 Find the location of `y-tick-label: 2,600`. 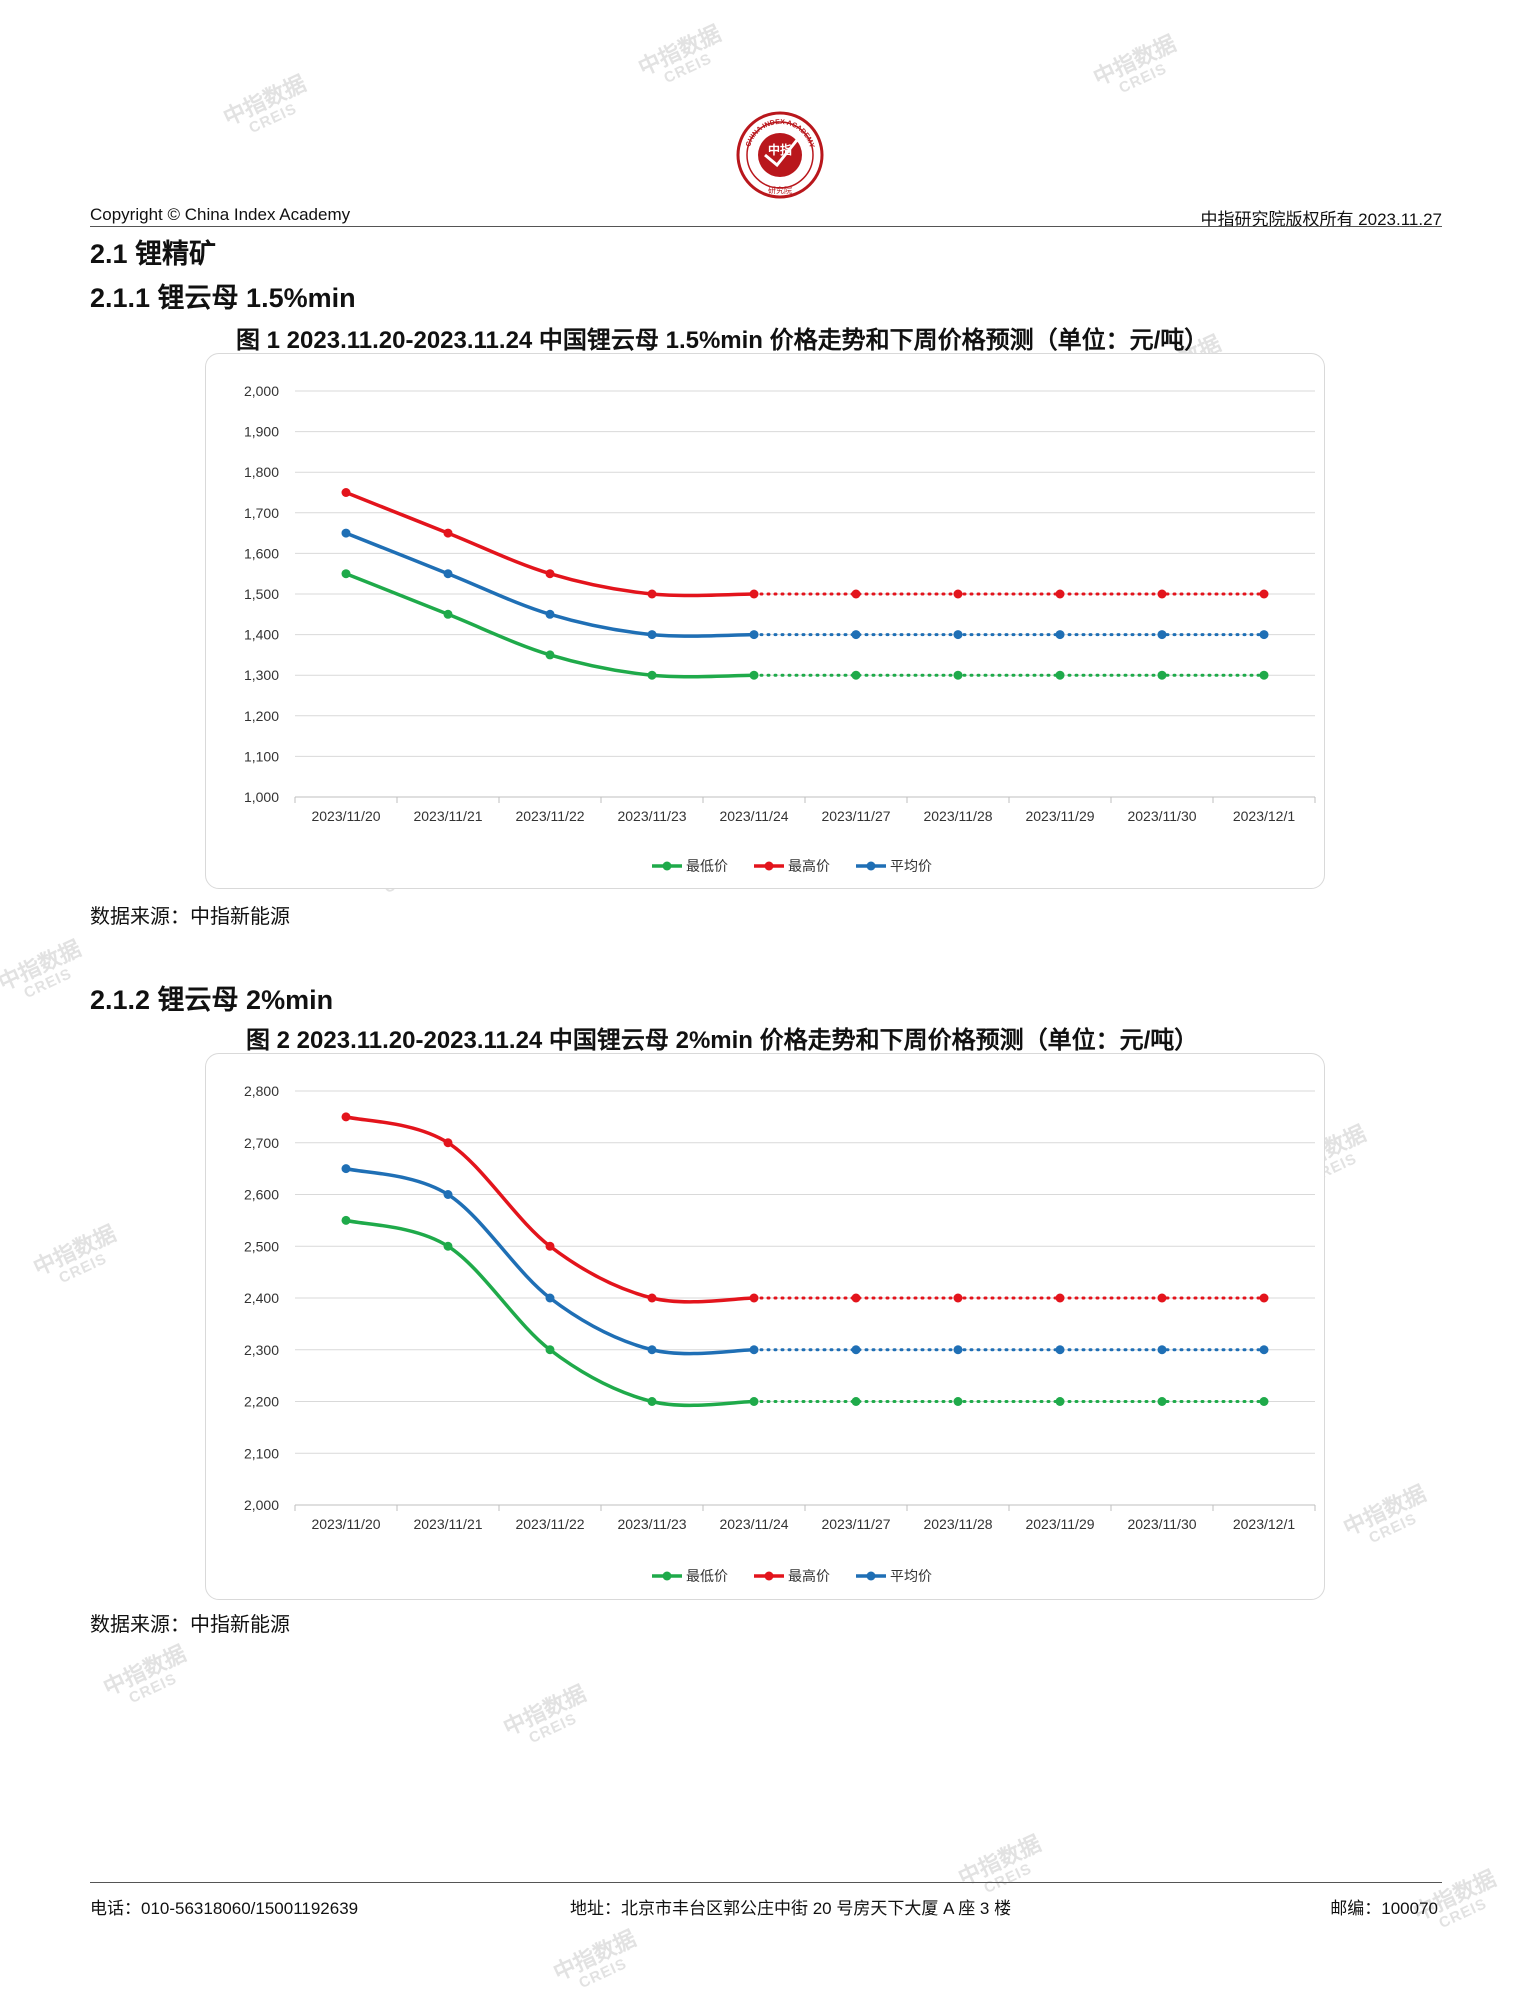

y-tick-label: 2,600 is located at coordinates (261, 1195).